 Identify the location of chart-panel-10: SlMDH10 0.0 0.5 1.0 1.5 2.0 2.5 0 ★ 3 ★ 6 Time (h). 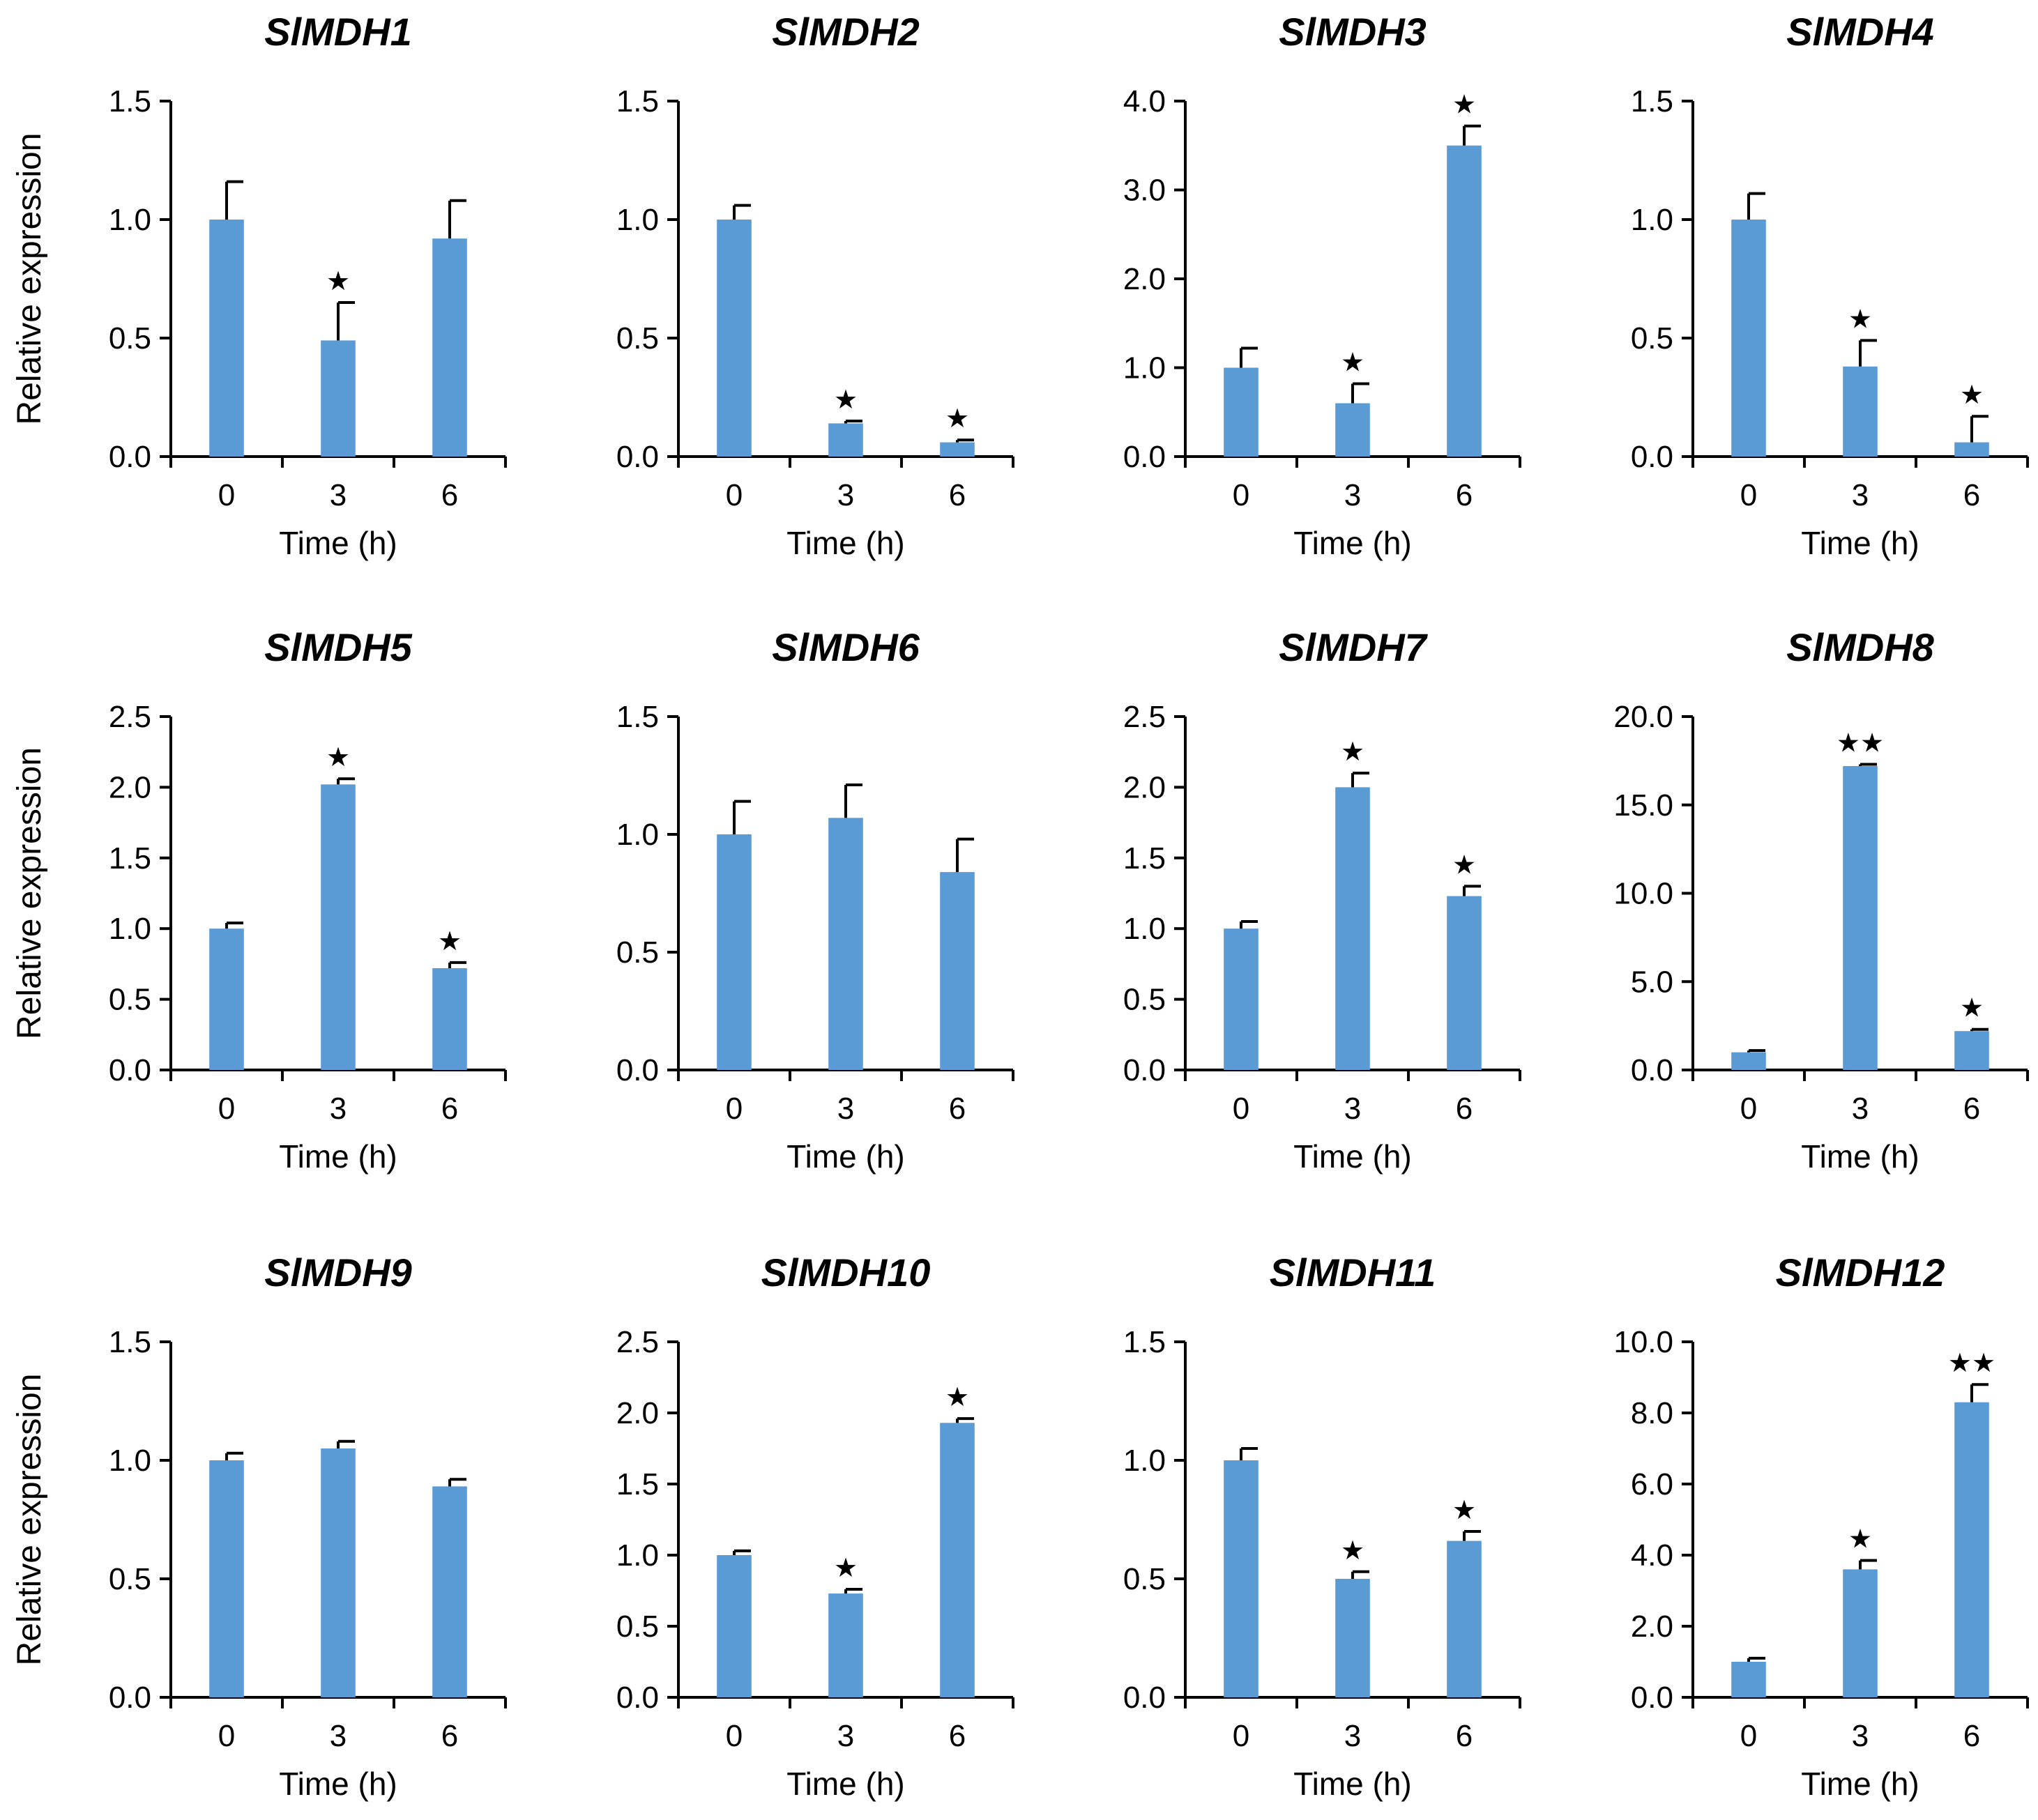
(815, 1526).